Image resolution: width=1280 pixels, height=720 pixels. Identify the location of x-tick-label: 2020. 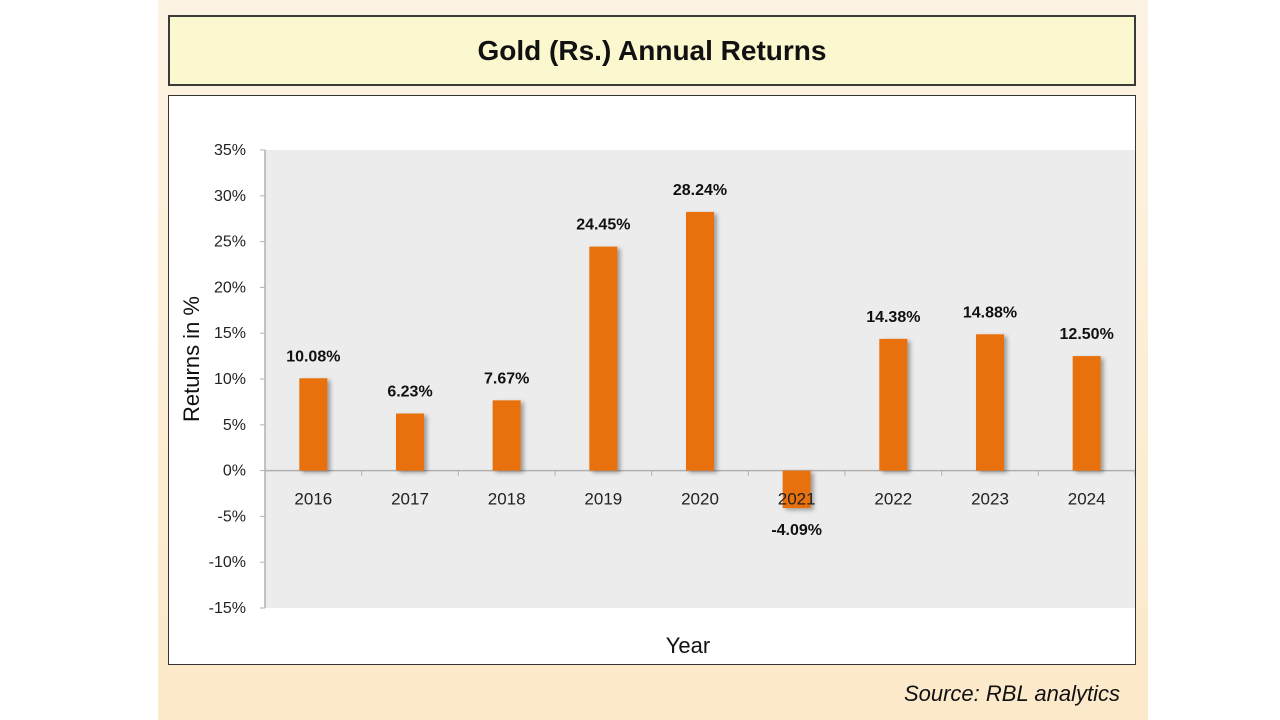
(700, 499).